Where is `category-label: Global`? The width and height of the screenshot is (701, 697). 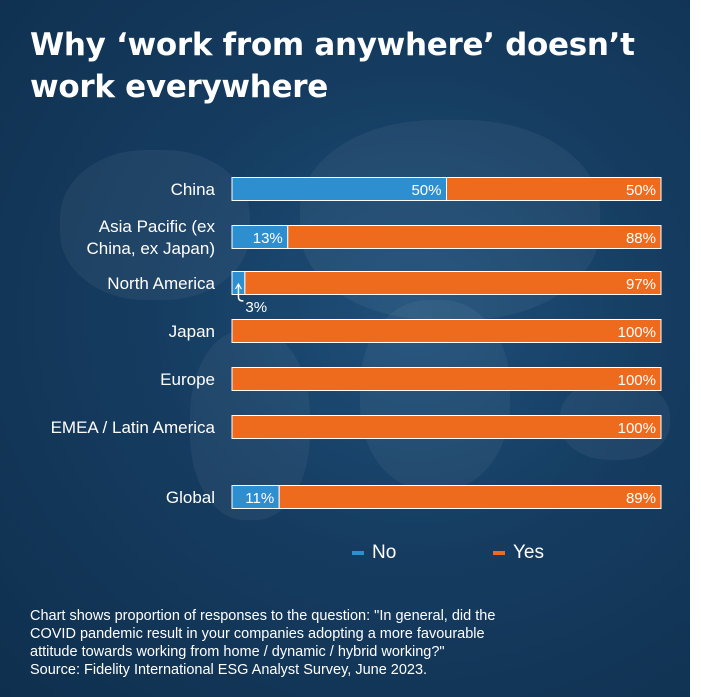
category-label: Global is located at coordinates (190, 497).